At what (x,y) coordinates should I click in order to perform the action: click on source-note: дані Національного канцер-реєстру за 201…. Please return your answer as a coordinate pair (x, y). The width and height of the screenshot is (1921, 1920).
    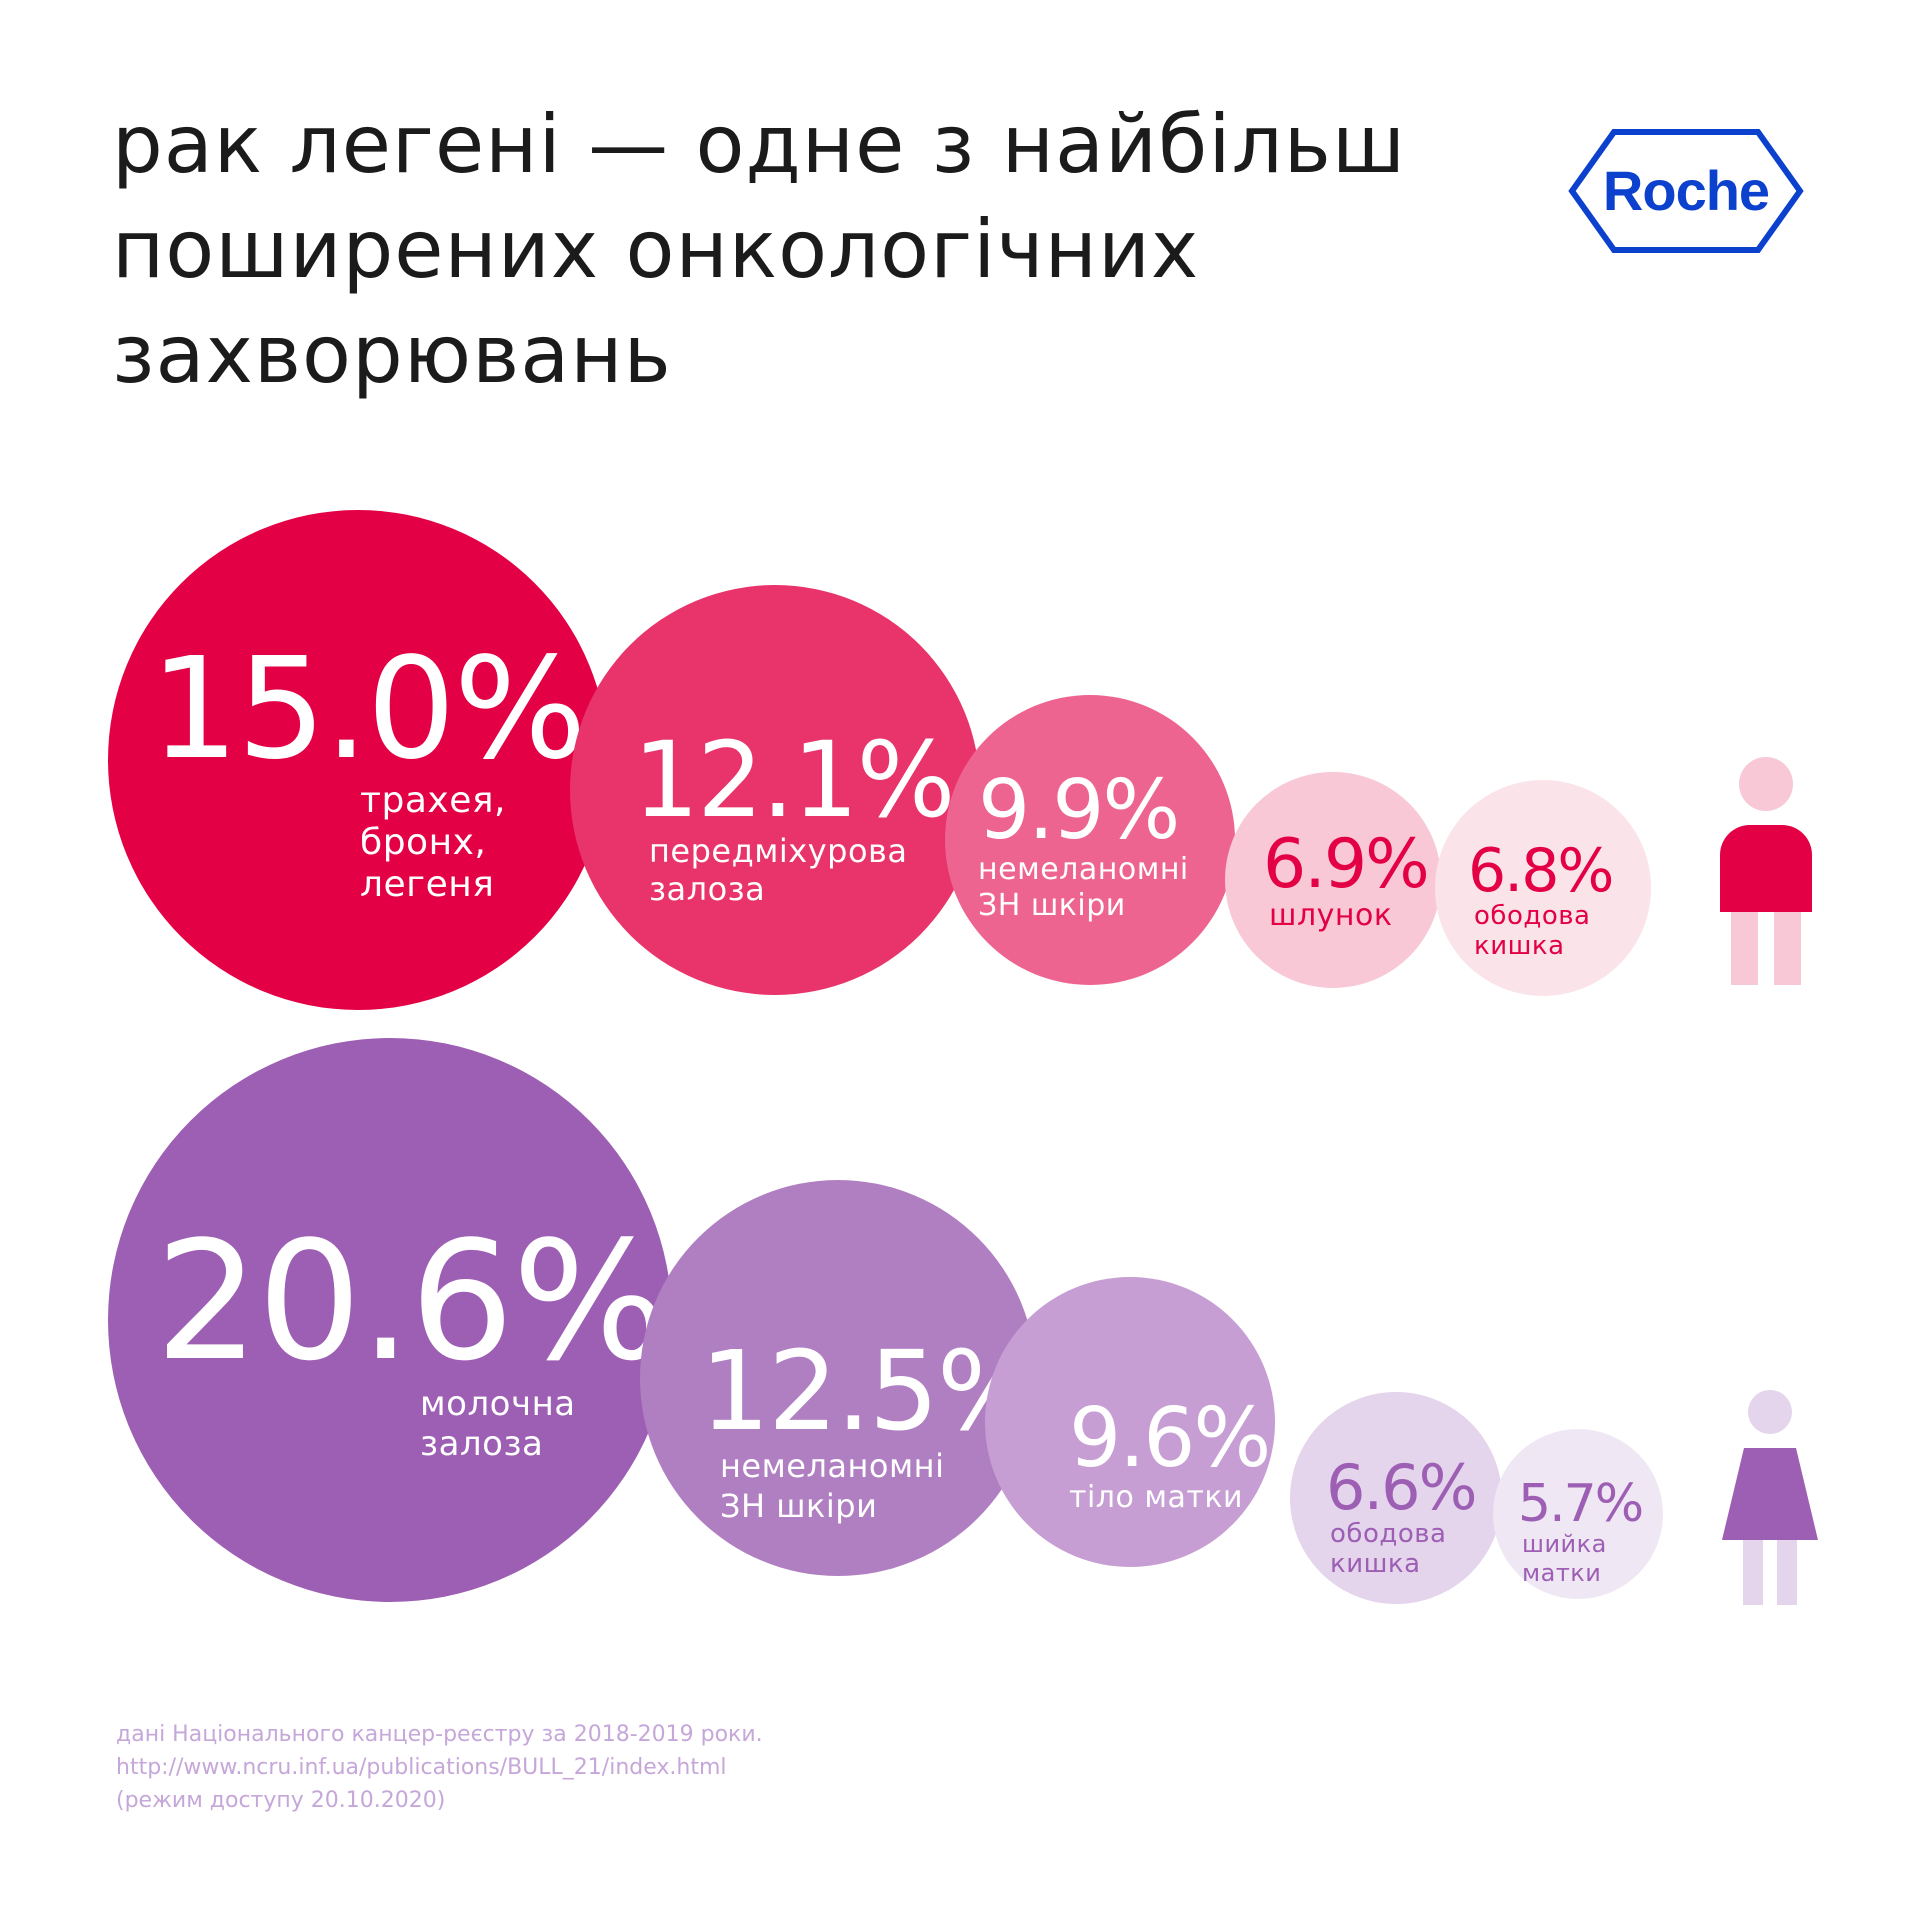
    Looking at the image, I should click on (526, 1767).